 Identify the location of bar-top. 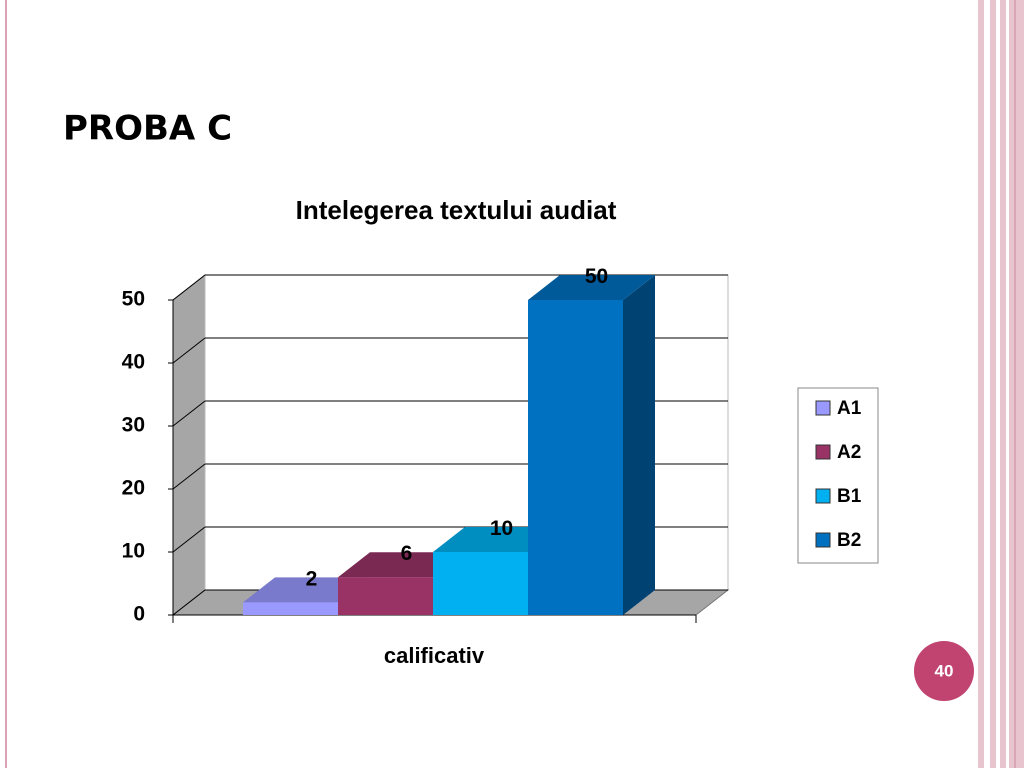
(591, 287).